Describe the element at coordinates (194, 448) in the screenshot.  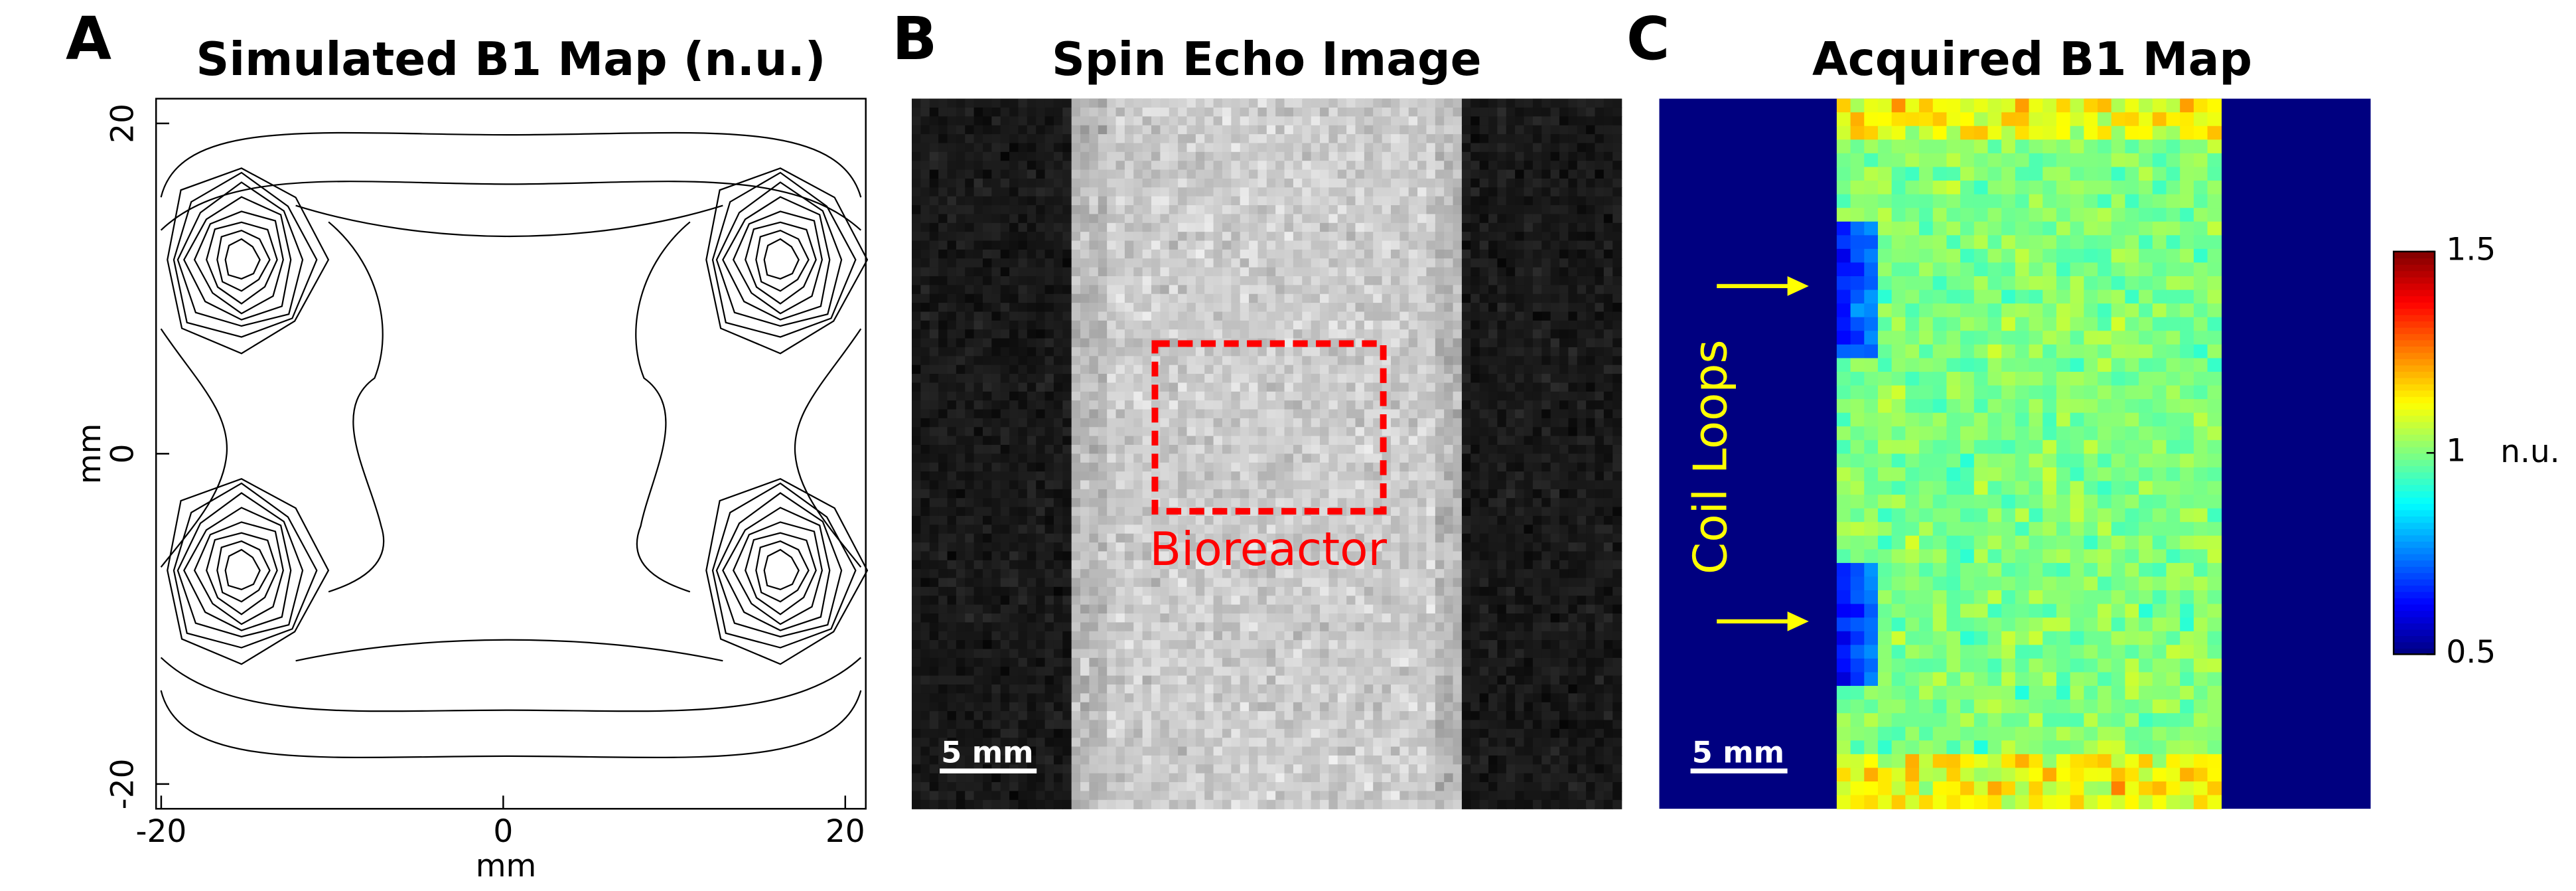
I see `contour-line` at that location.